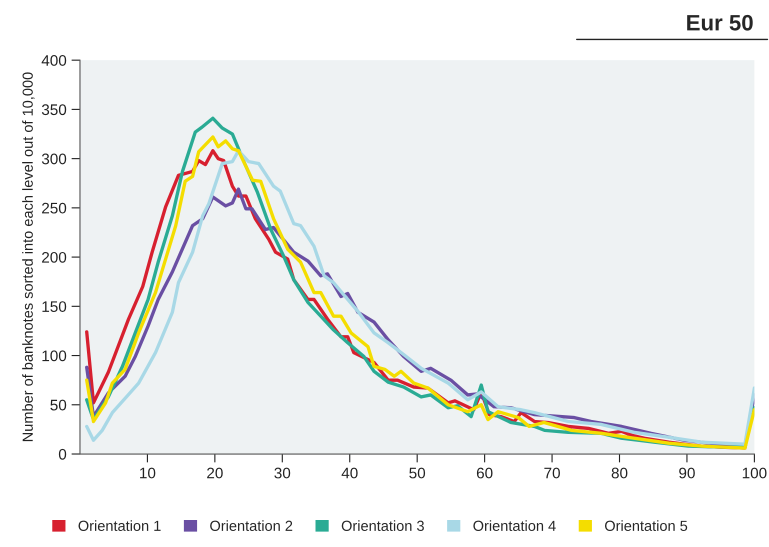 This screenshot has width=769, height=547. Describe the element at coordinates (54, 356) in the screenshot. I see `y-tick-label: 100` at that location.